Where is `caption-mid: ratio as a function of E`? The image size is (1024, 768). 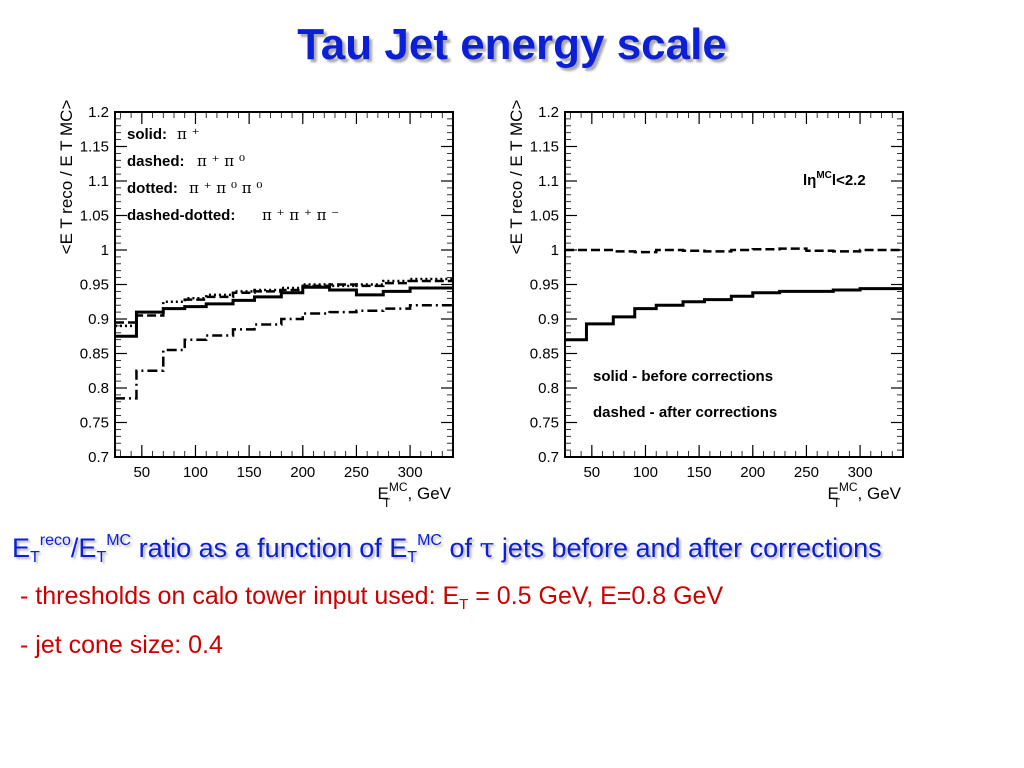 caption-mid: ratio as a function of E is located at coordinates (269, 548).